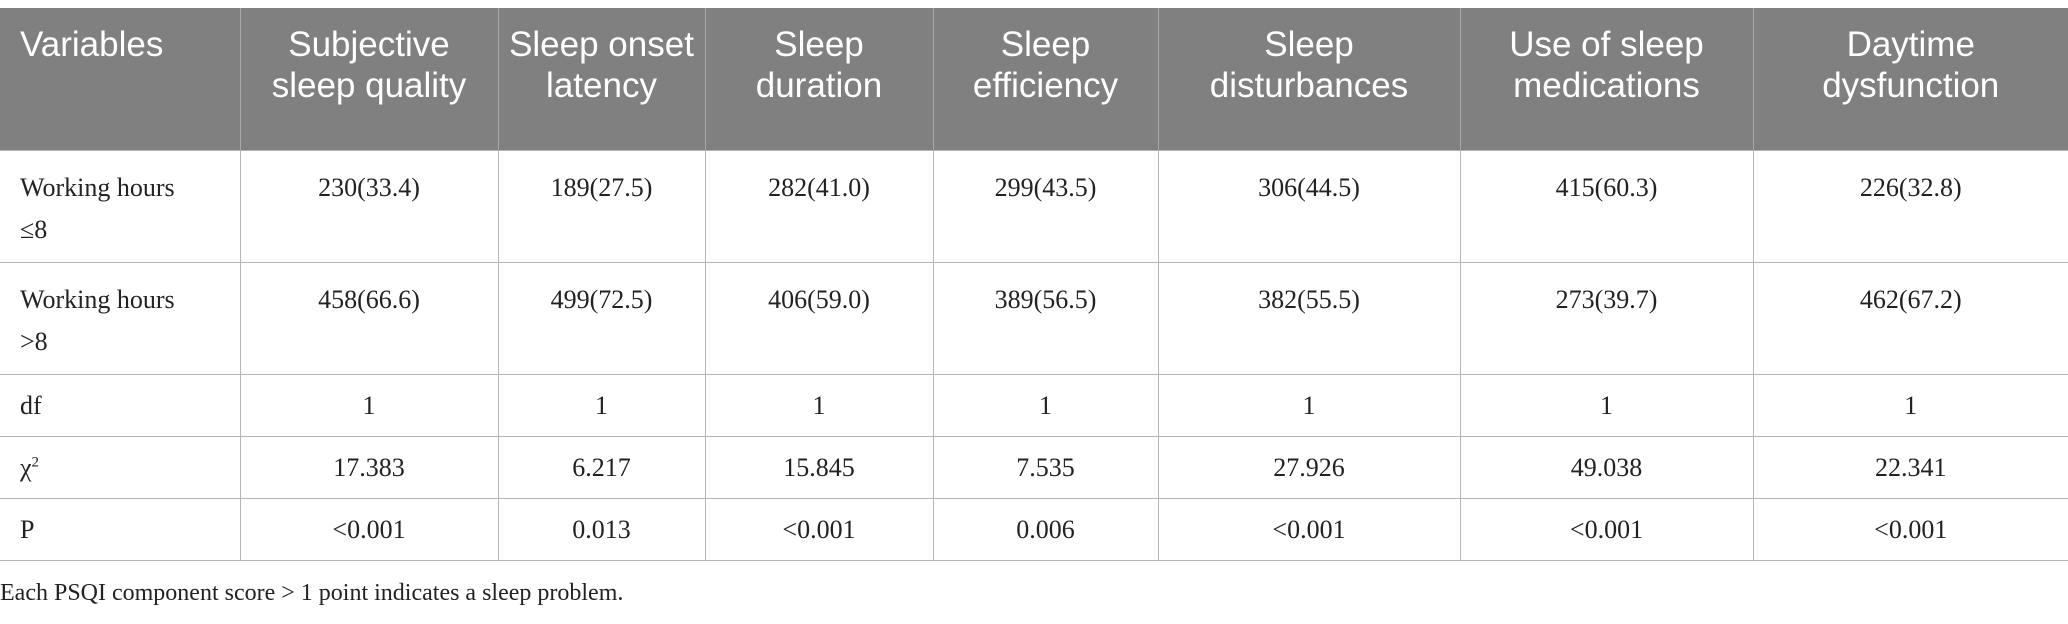 The height and width of the screenshot is (624, 2068). What do you see at coordinates (1045, 467) in the screenshot?
I see `table-cell: 7.535` at bounding box center [1045, 467].